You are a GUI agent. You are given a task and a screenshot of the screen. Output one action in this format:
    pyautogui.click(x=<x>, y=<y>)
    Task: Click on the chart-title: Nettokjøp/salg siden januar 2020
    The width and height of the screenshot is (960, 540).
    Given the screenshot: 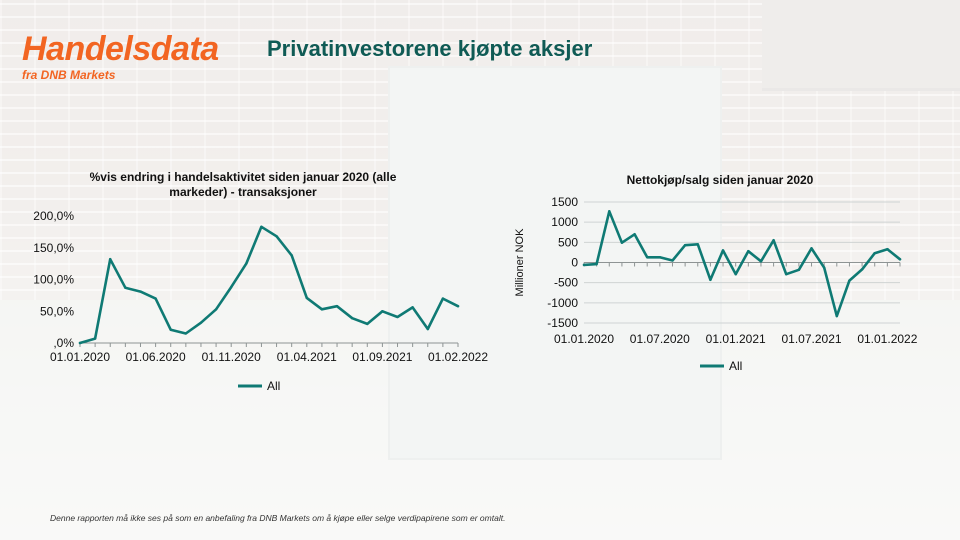 What is the action you would take?
    pyautogui.click(x=720, y=180)
    